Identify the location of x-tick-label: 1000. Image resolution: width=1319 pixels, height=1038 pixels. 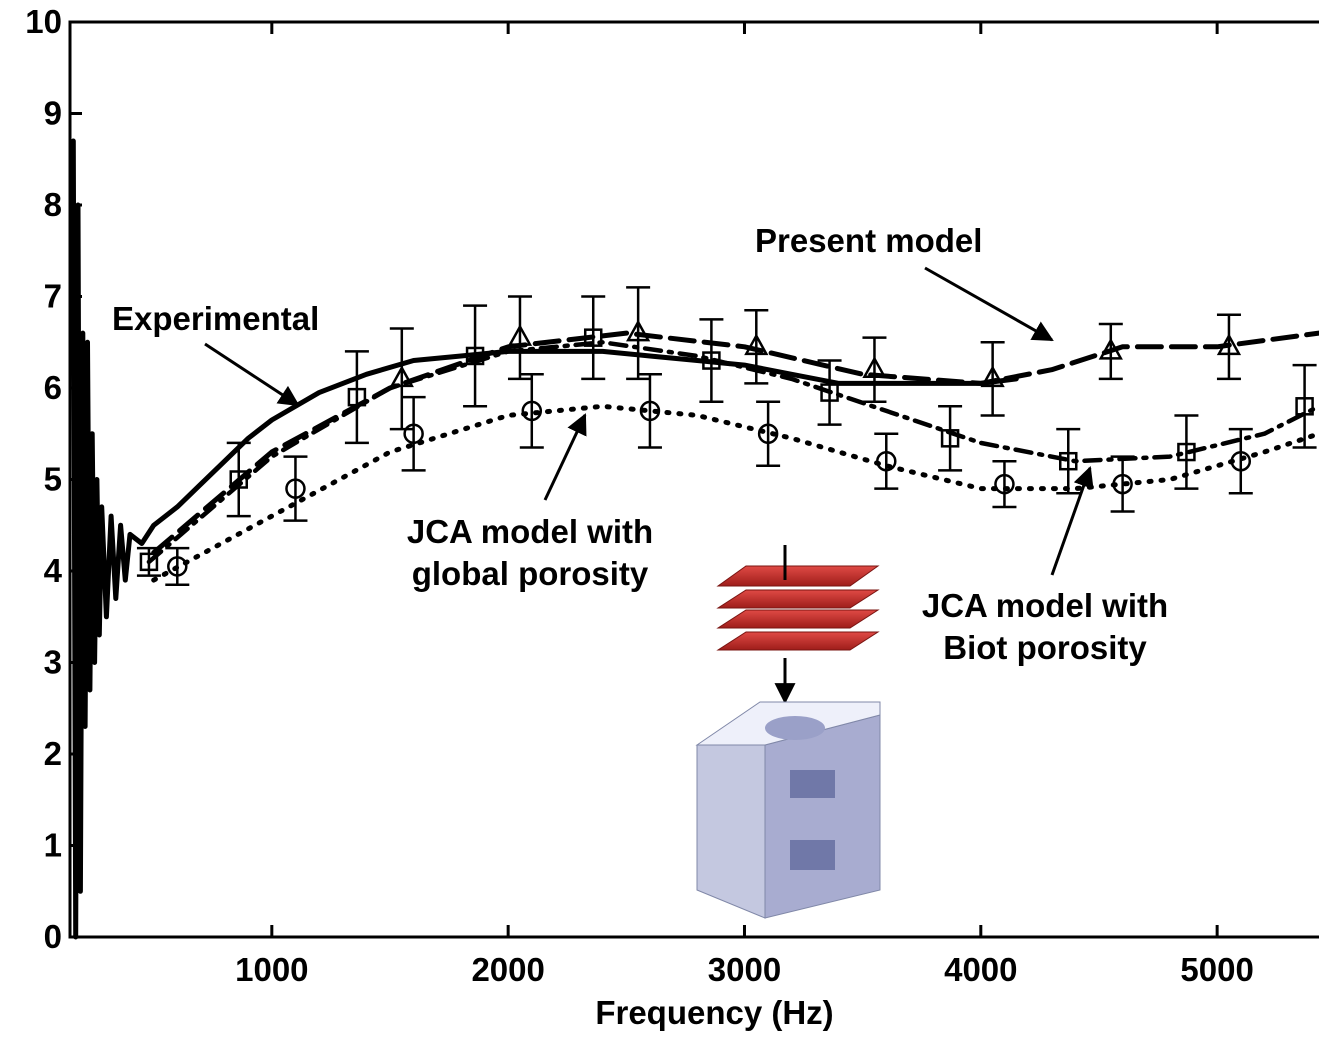
(271, 969).